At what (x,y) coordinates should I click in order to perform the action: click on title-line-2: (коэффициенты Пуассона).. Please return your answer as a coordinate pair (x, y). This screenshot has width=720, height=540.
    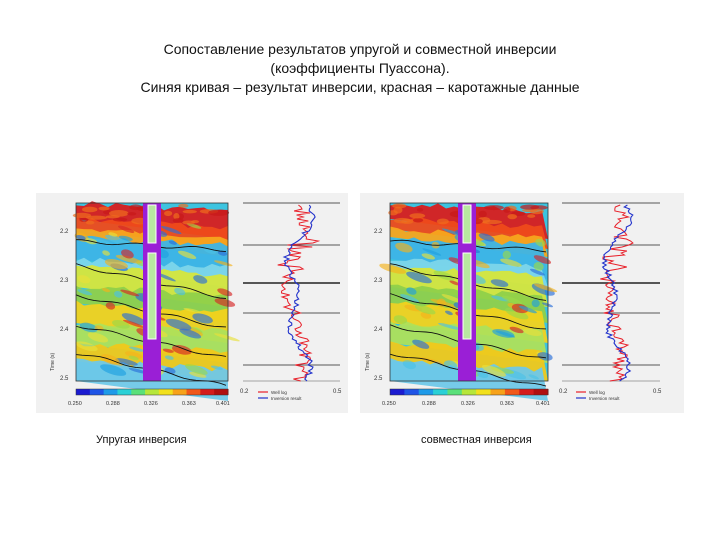
    Looking at the image, I should click on (360, 68).